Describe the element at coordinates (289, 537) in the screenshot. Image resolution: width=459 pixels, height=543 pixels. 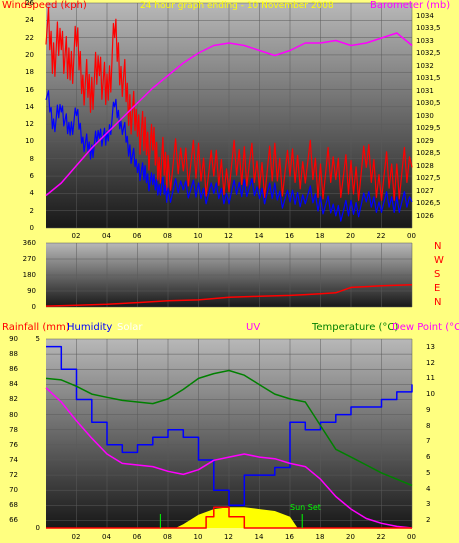
I see `climate-x-tick: 16` at that location.